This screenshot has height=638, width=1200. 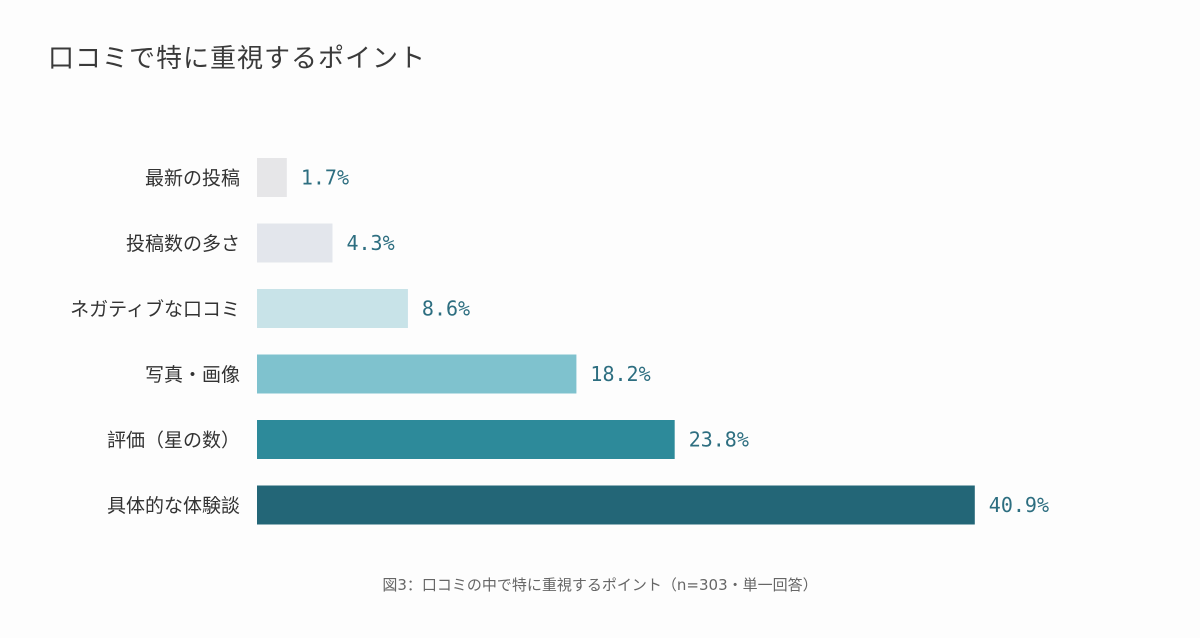 I want to click on data-label: 23.8%, so click(x=719, y=440).